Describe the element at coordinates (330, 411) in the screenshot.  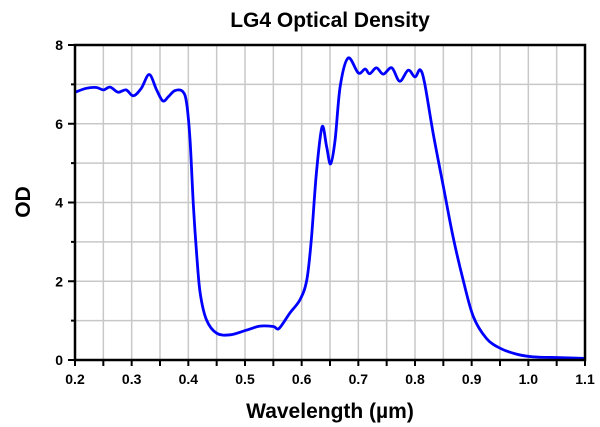
I see `x-axis-label: Wavelength (µm)` at that location.